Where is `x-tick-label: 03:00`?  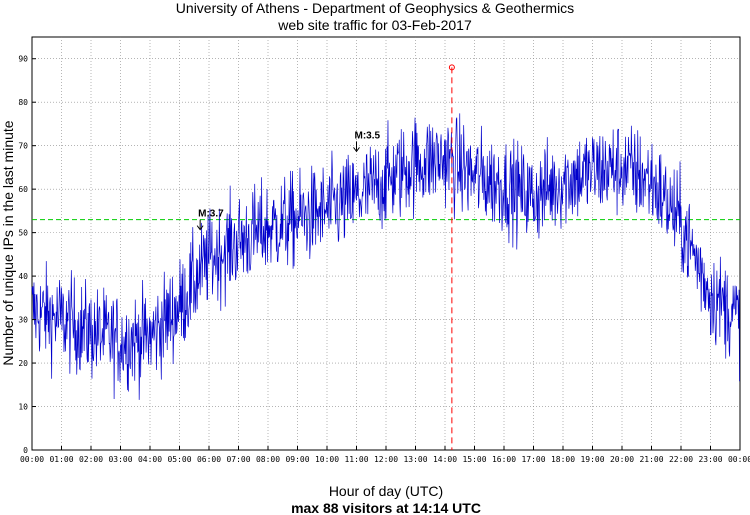 x-tick-label: 03:00 is located at coordinates (120, 459).